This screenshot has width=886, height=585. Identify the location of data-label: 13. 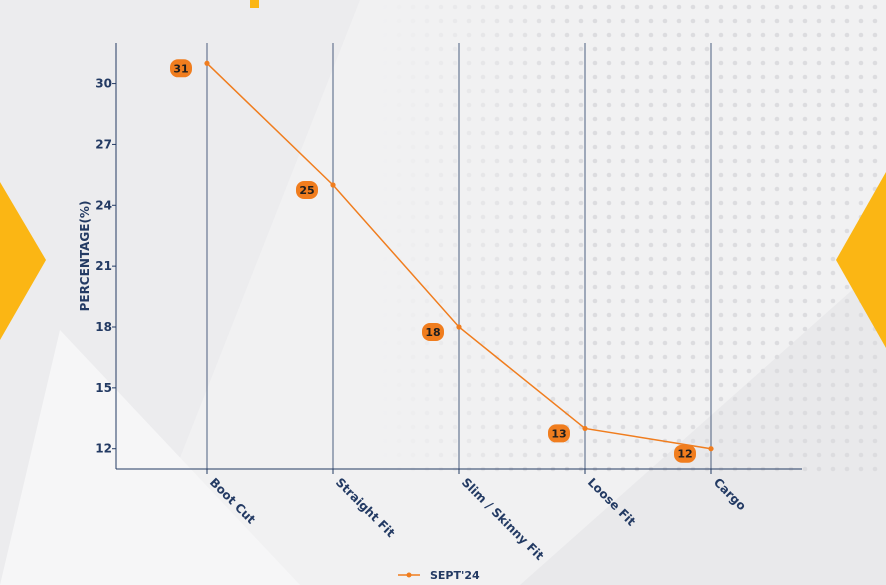
(559, 433).